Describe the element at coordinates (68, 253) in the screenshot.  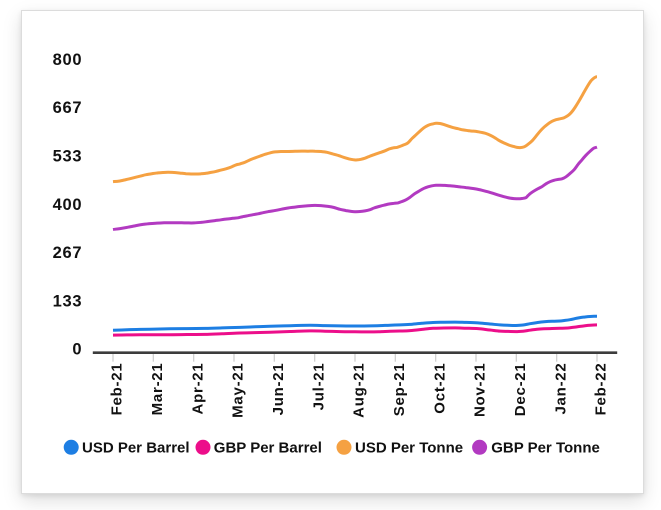
I see `svg-text: 267` at that location.